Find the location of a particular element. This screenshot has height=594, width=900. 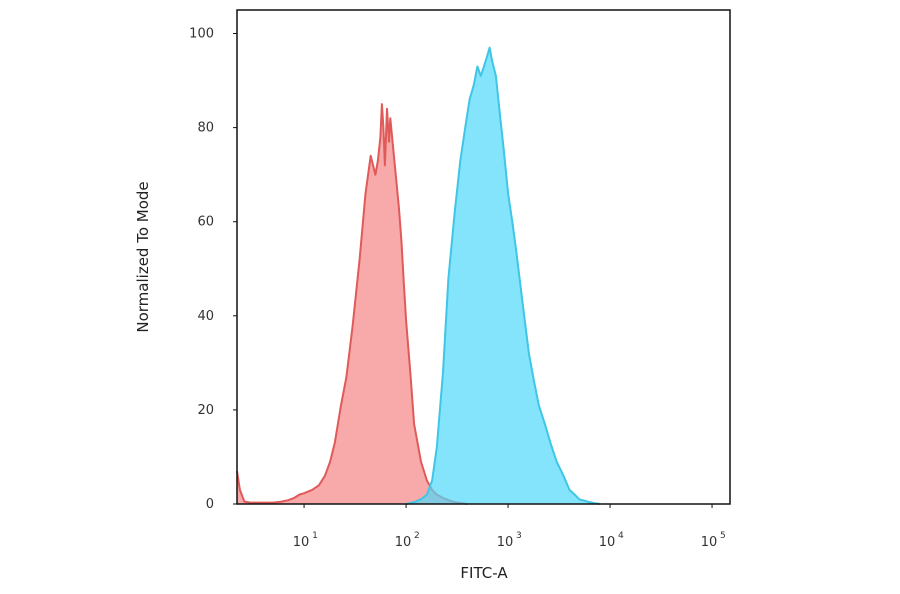

y-axis-label: Normalized To Mode is located at coordinates (143, 256).